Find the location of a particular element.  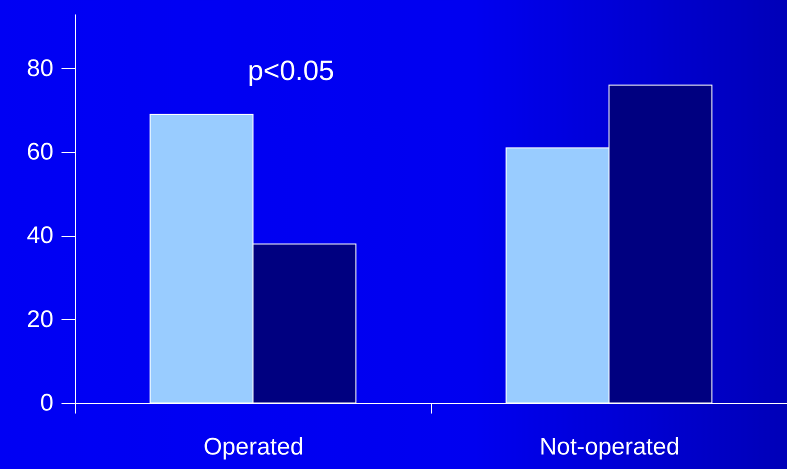

y-tick-label: 40 is located at coordinates (40, 236).